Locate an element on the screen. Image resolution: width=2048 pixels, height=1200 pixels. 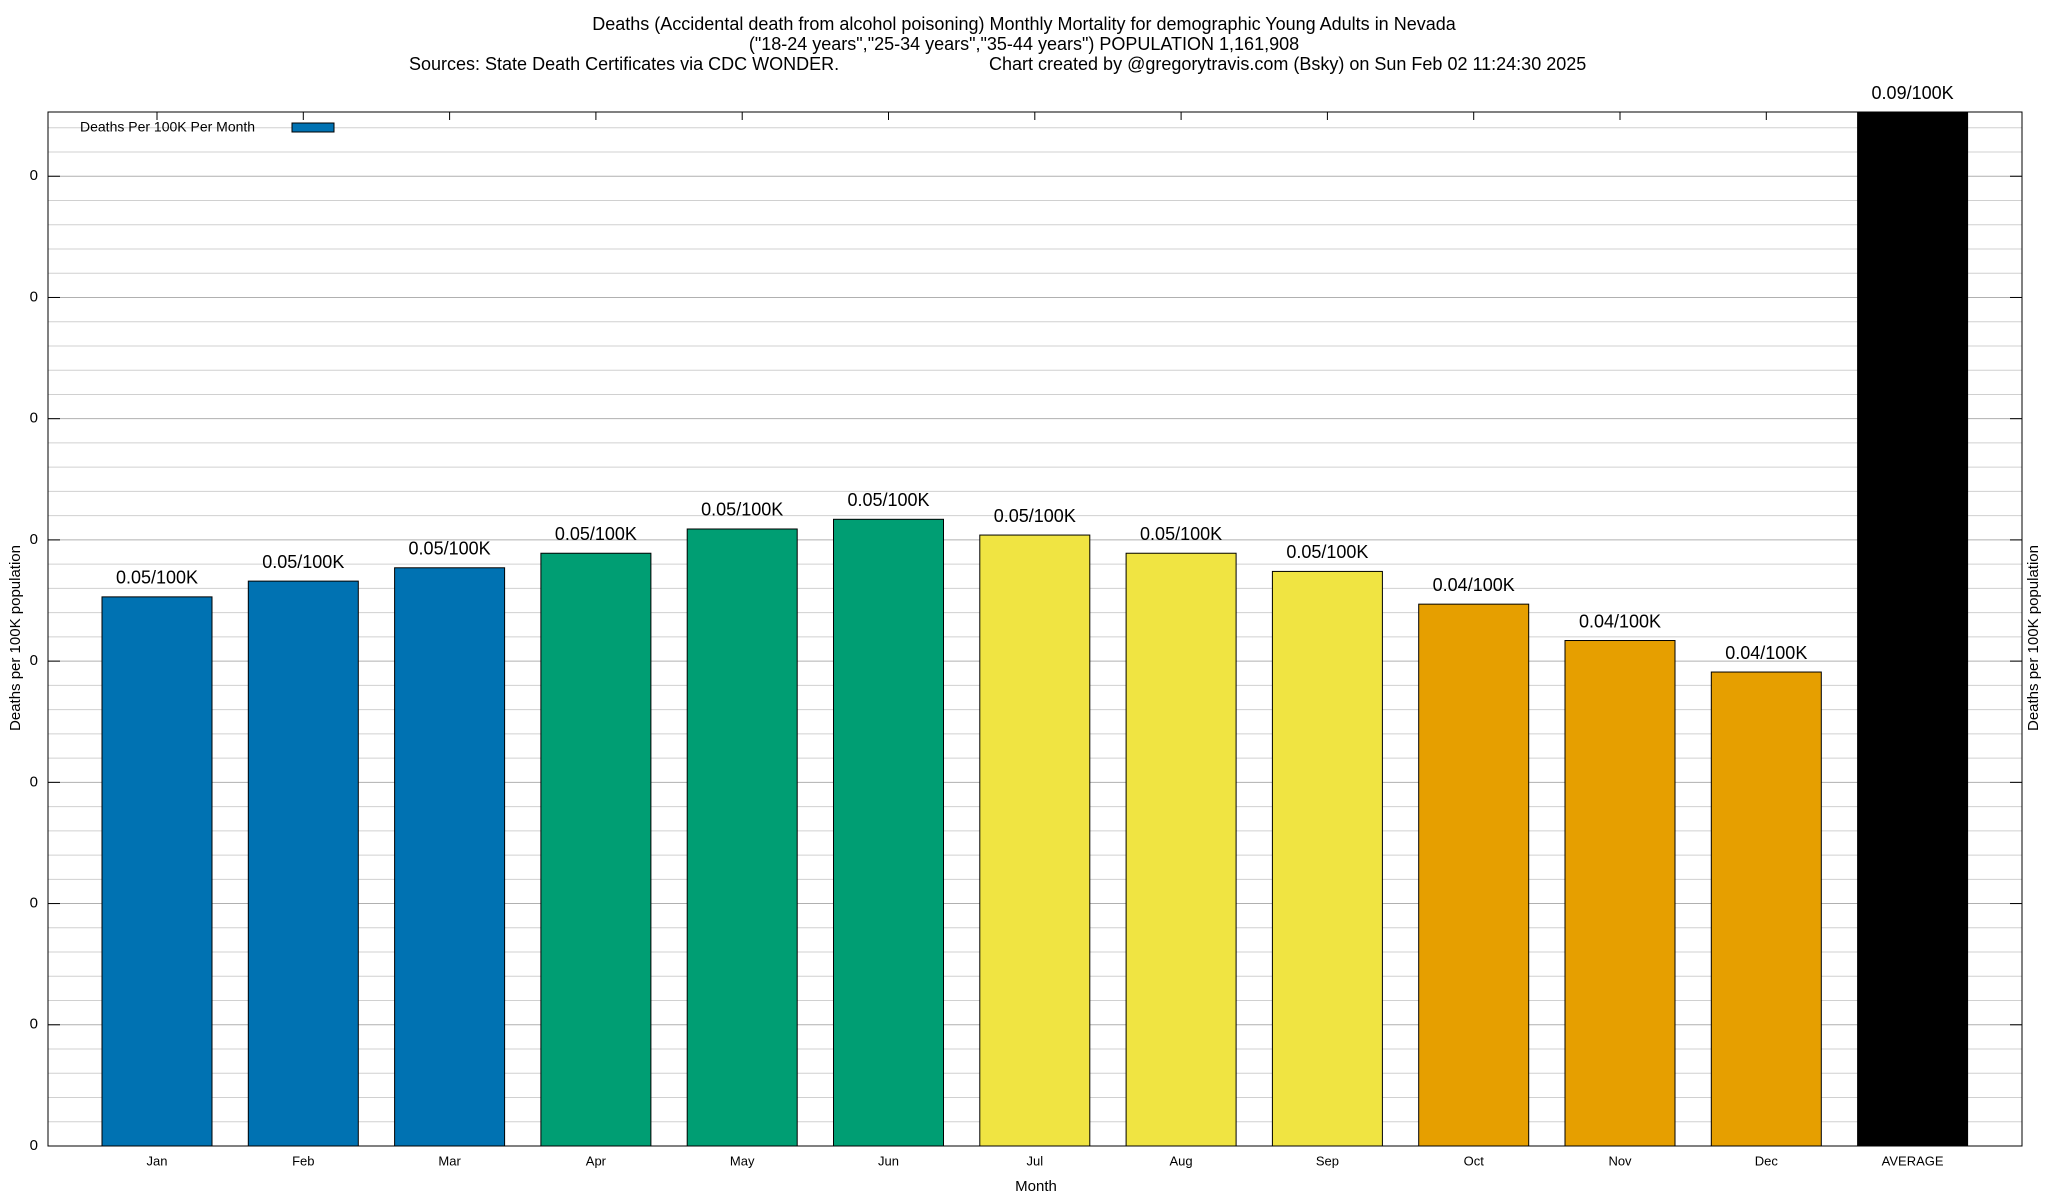
x-tick-label: Aug is located at coordinates (1181, 1160).